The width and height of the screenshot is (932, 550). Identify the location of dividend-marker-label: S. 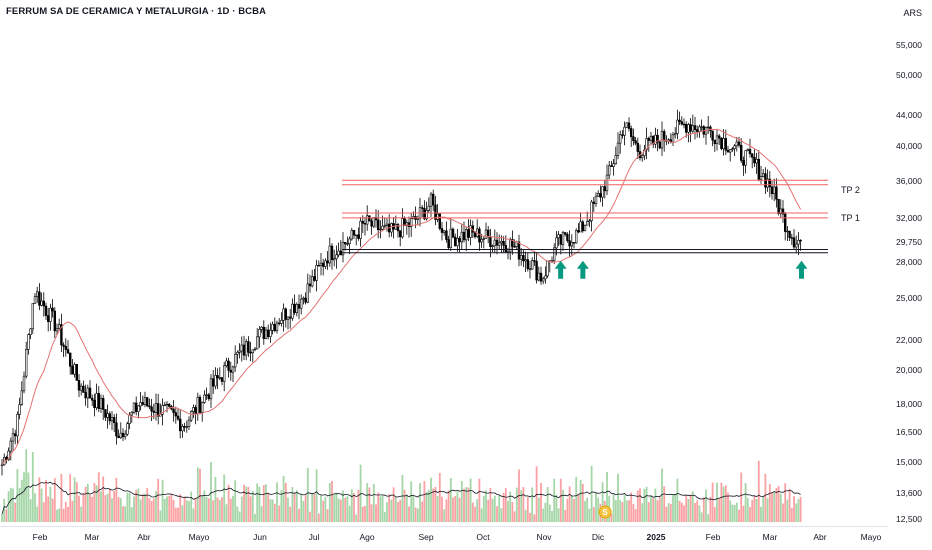
(605, 512).